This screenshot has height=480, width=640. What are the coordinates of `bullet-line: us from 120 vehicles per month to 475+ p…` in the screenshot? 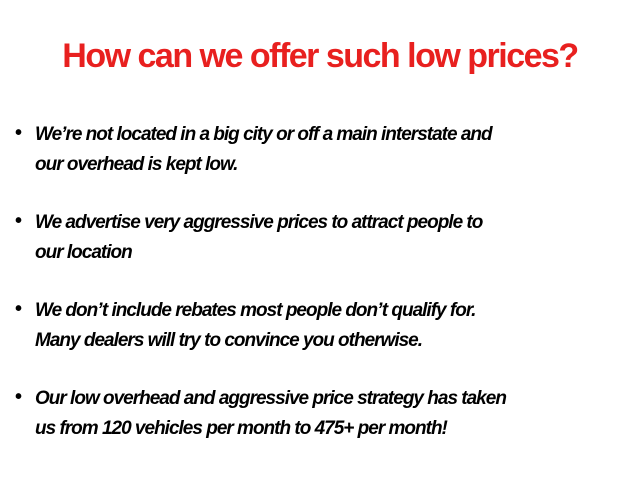 It's located at (241, 428).